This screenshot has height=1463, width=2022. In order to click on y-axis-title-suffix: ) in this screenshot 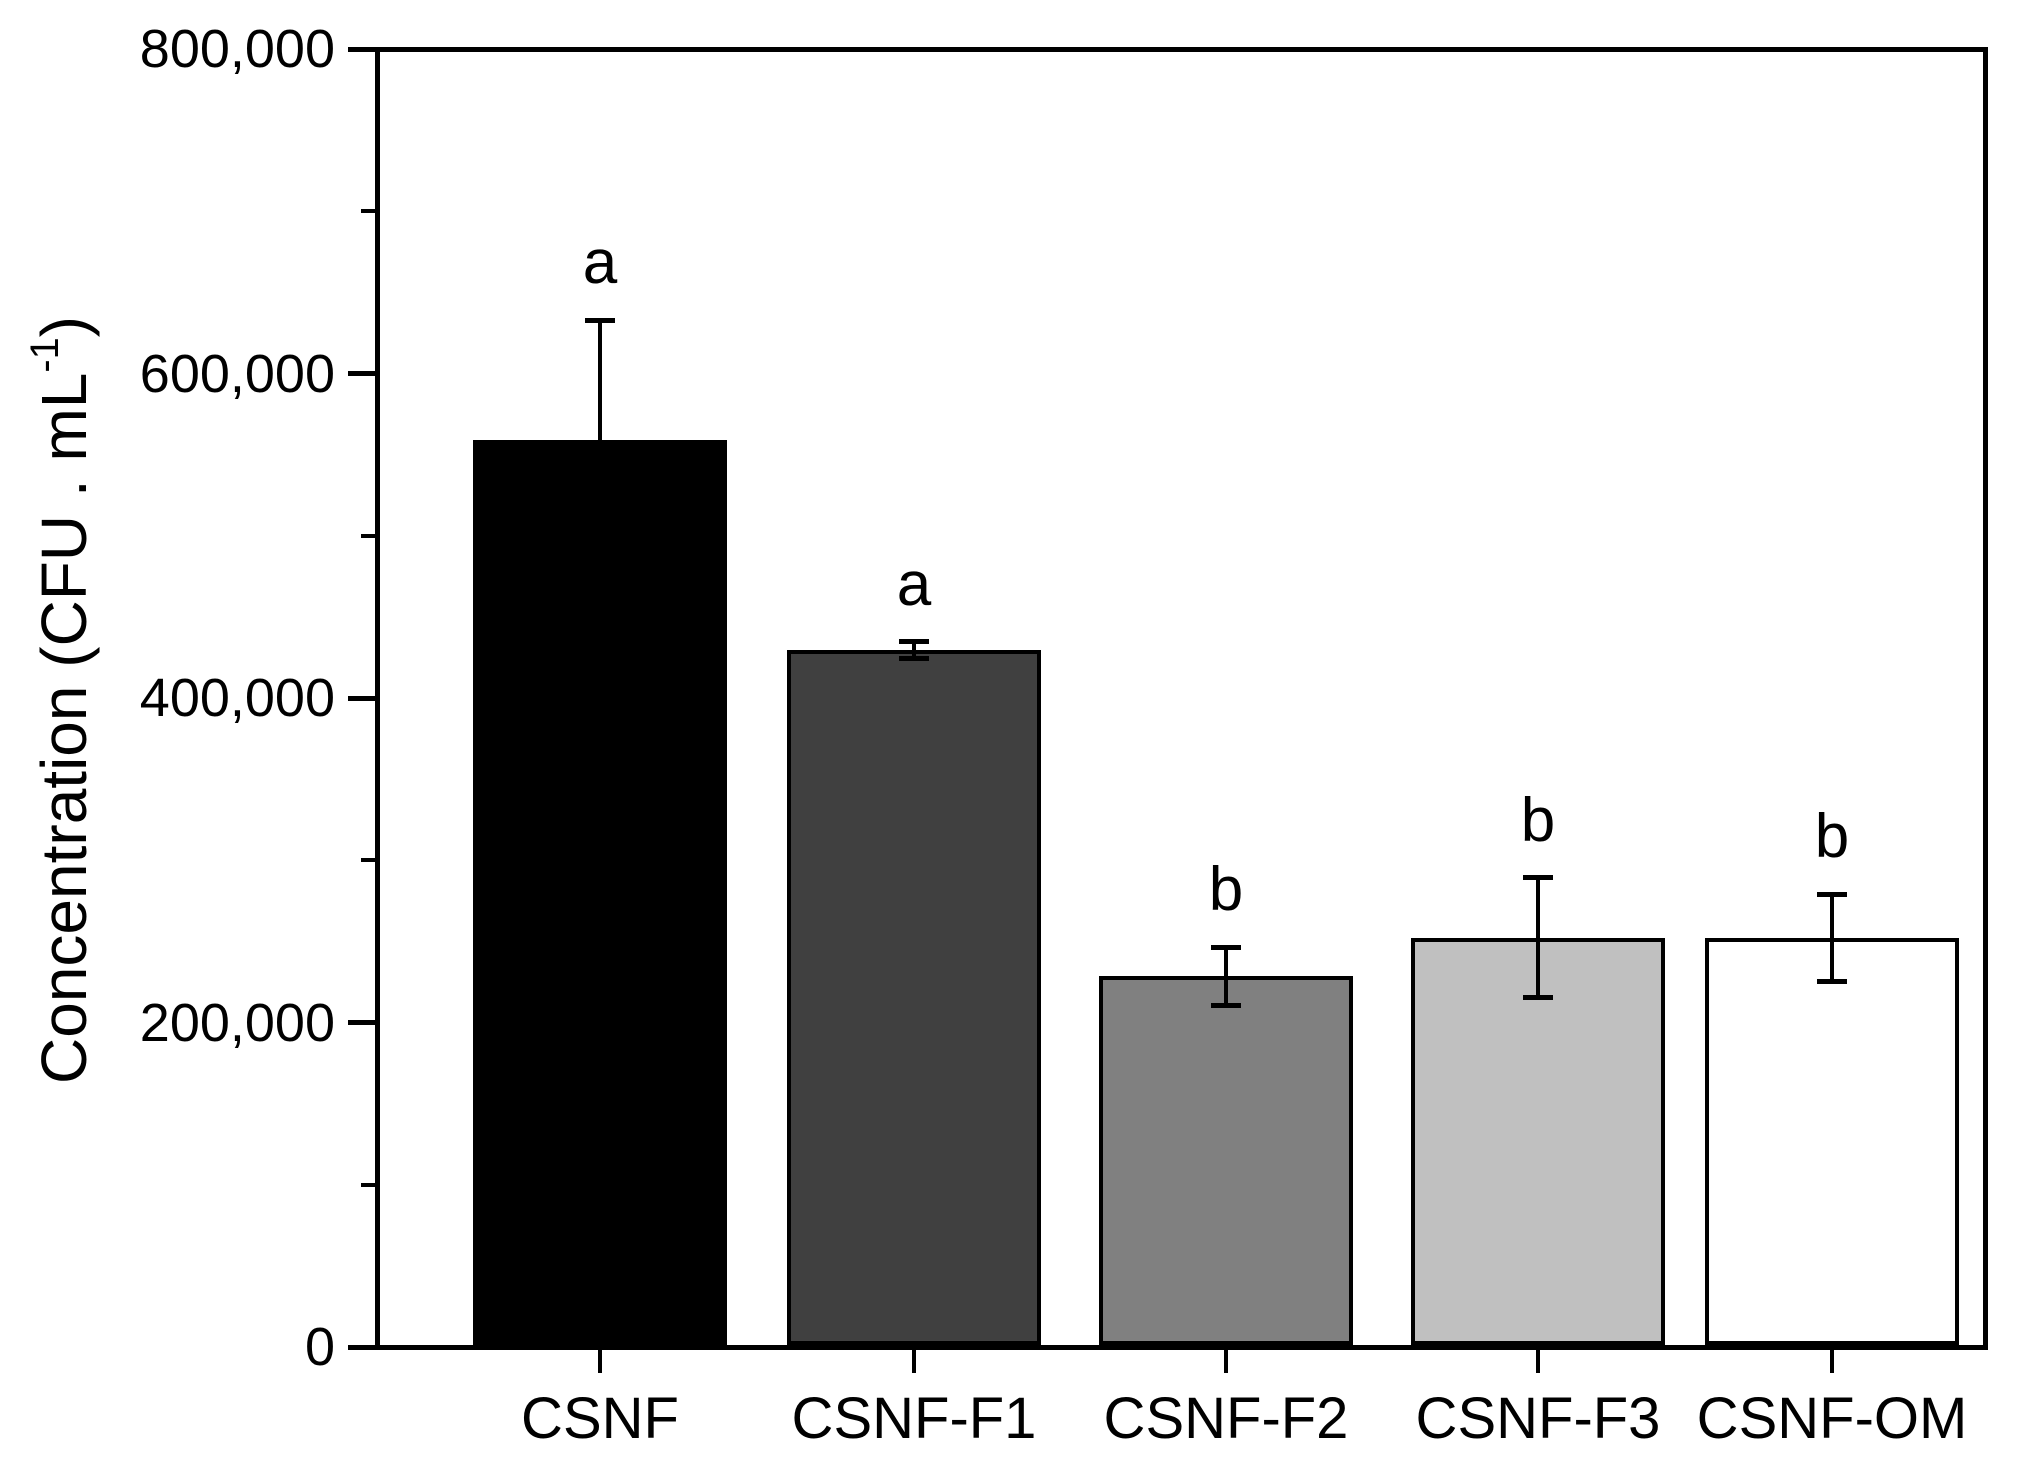, I will do `click(64, 327)`.